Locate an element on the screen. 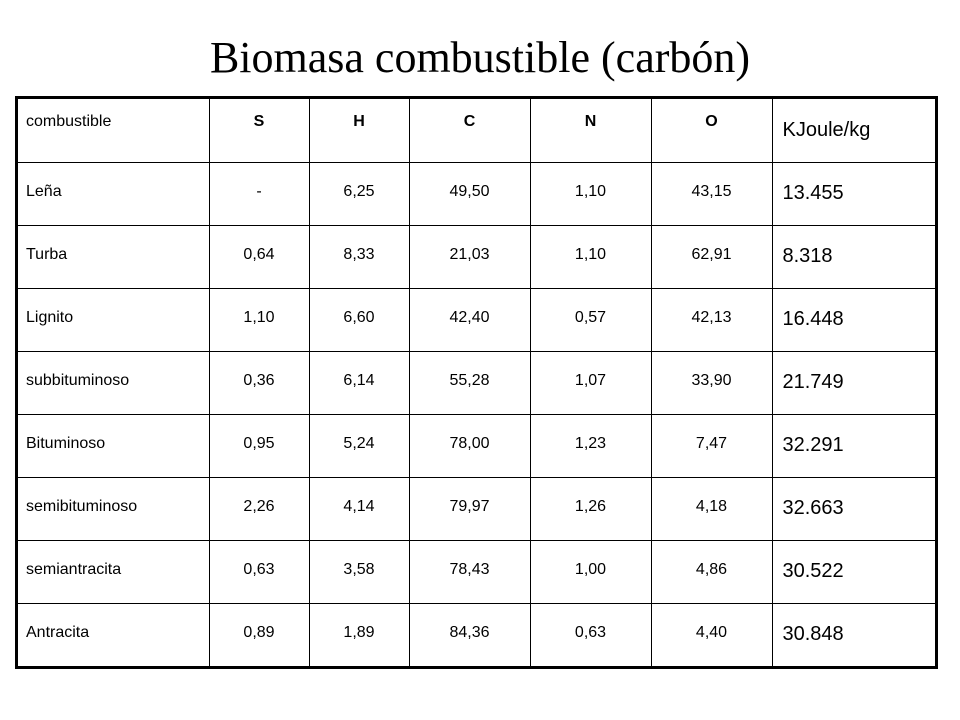 The width and height of the screenshot is (960, 720). cell-o: 62,91 is located at coordinates (711, 257).